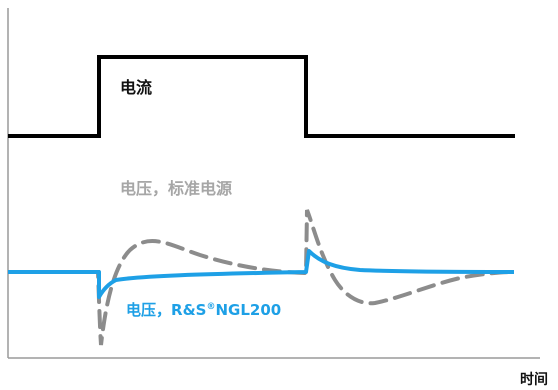  I want to click on ngl-voltage-prefix: 电压，, so click(148, 310).